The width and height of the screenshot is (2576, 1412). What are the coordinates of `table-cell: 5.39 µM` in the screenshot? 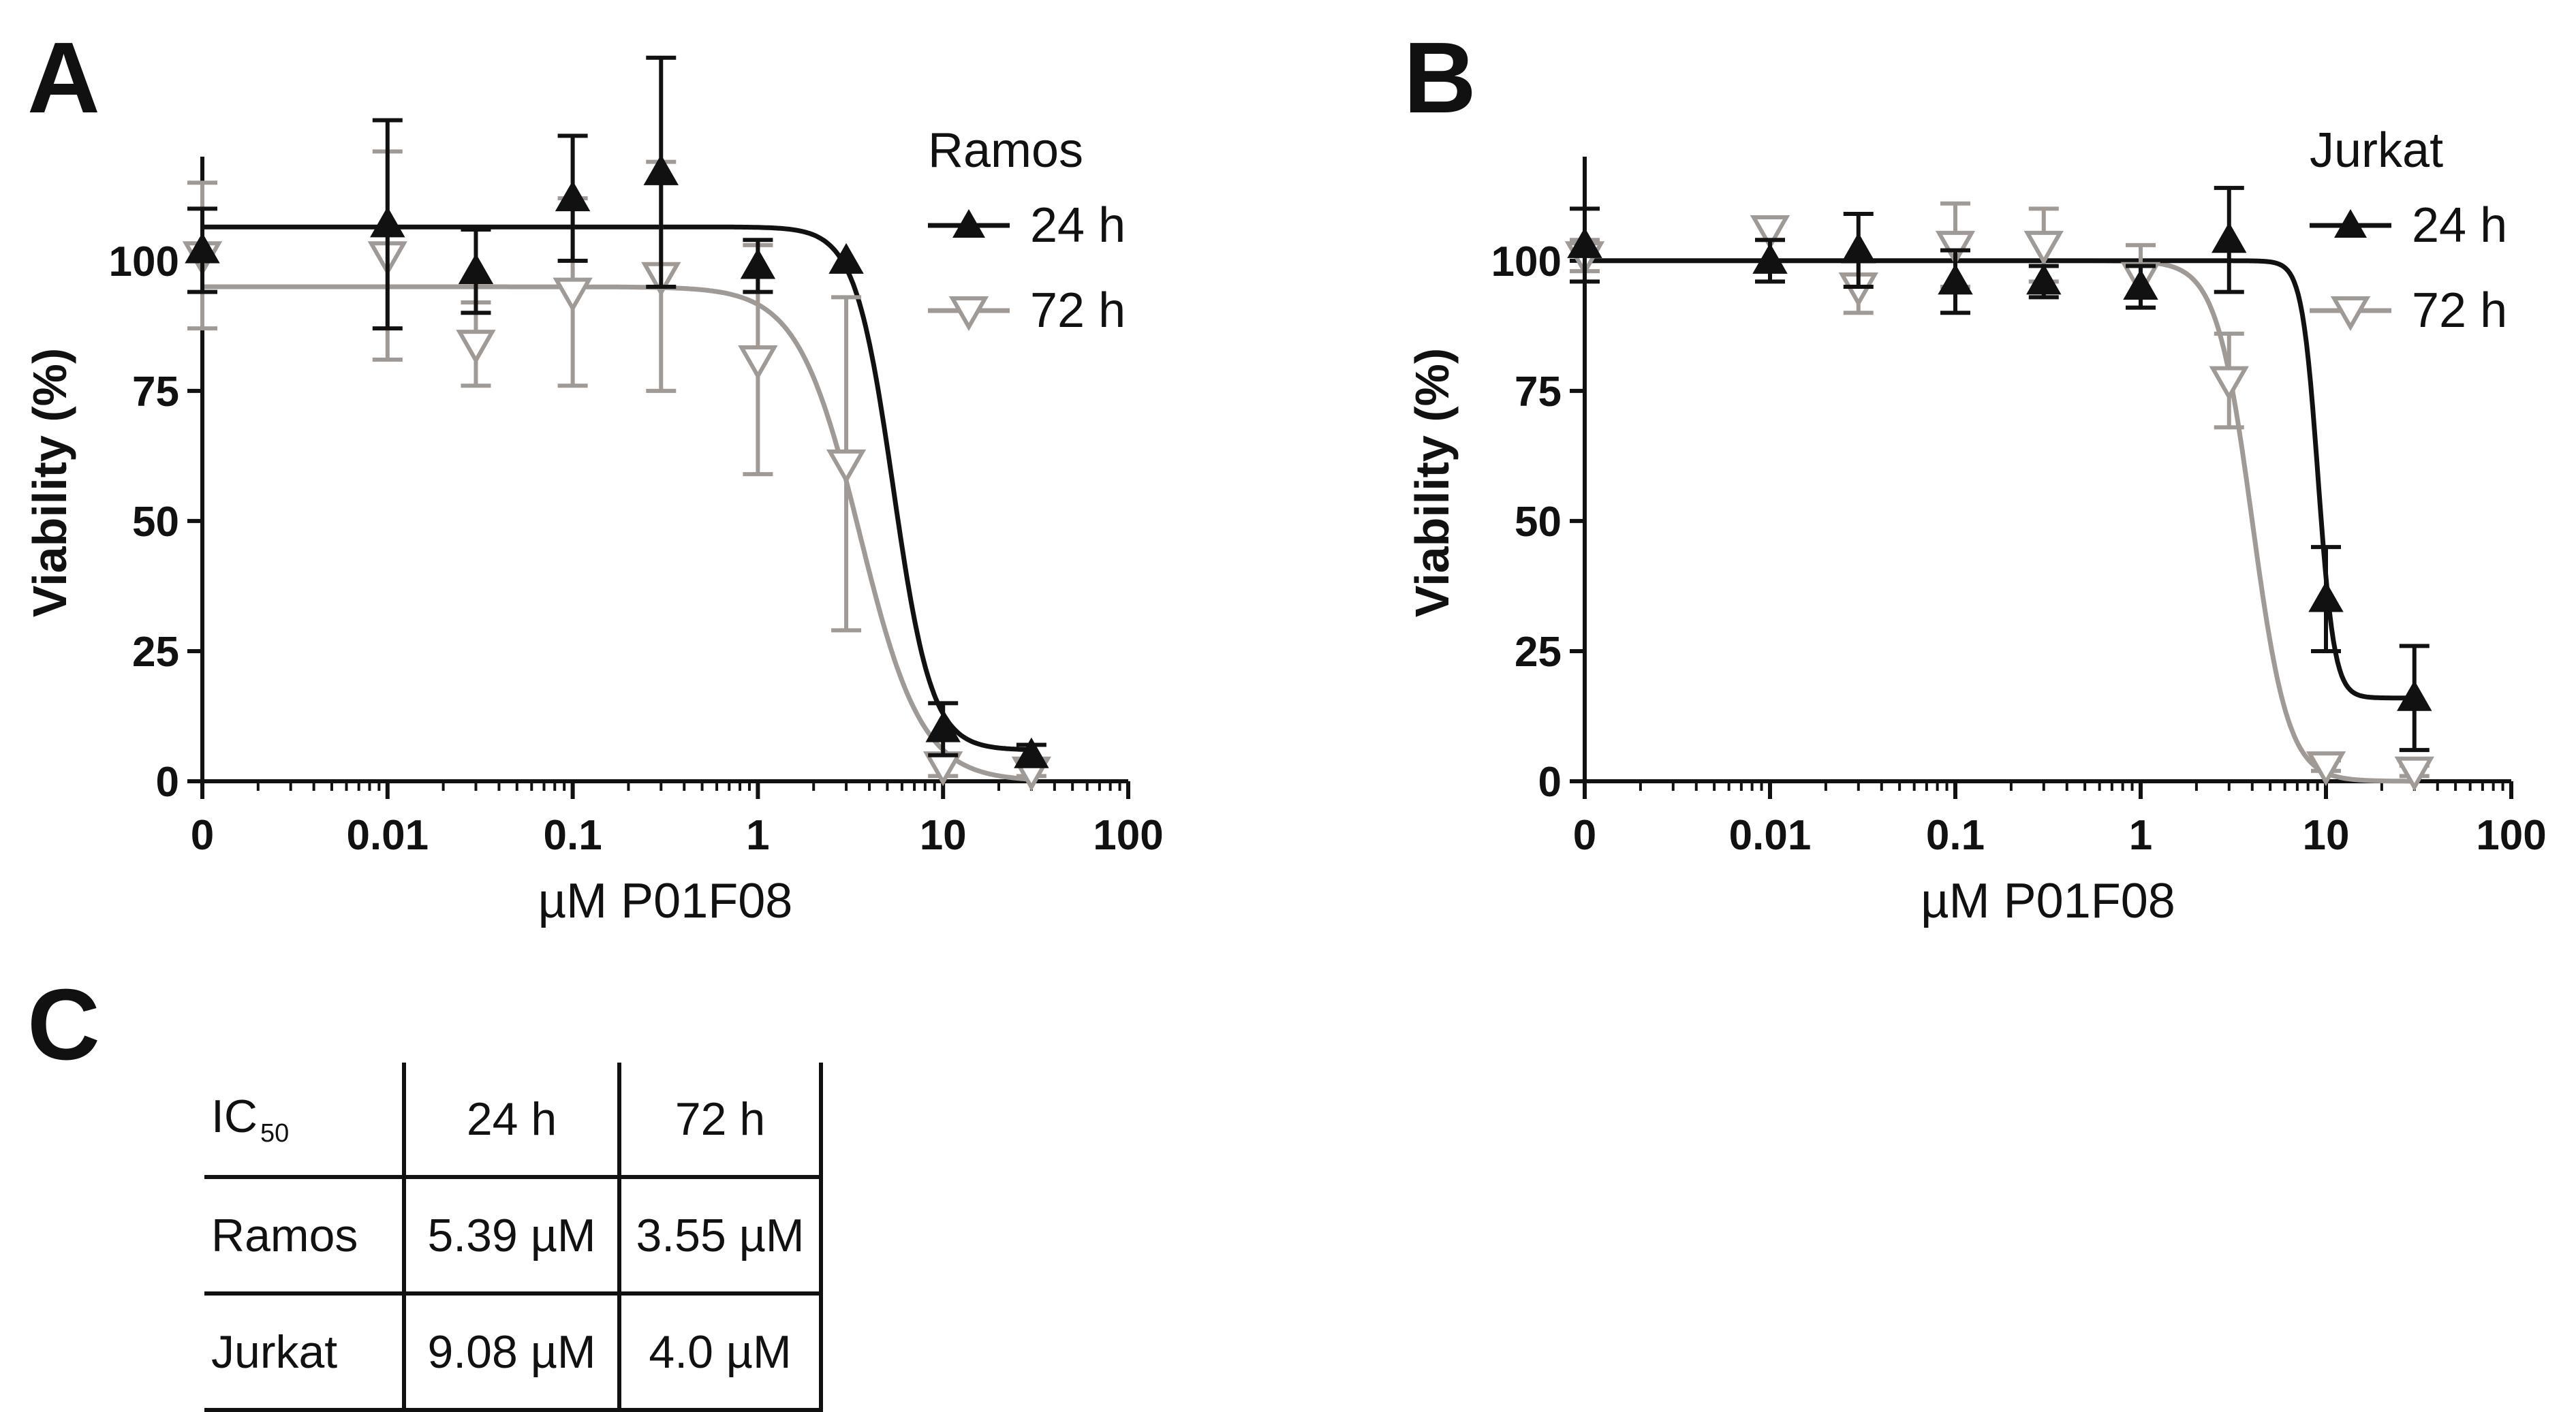 It's located at (512, 1236).